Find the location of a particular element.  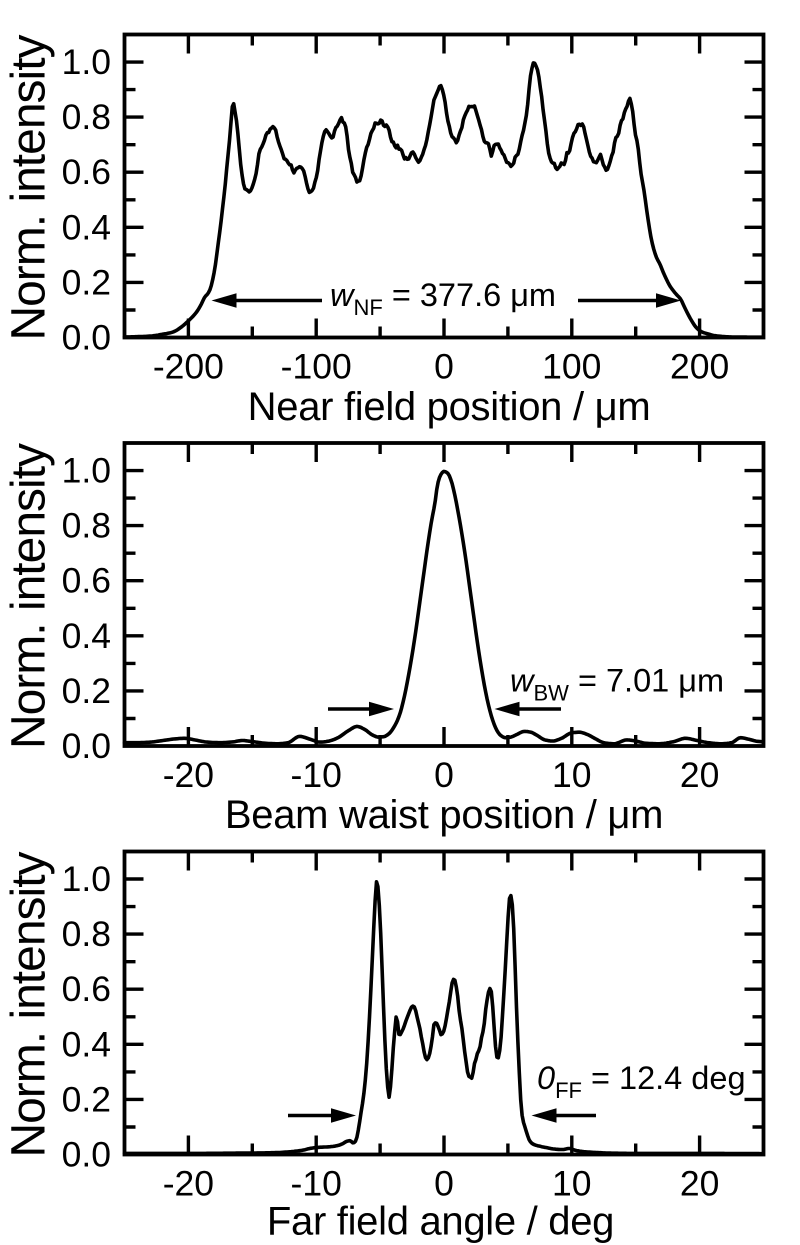

svg-text: Near field position / μm is located at coordinates (449, 407).